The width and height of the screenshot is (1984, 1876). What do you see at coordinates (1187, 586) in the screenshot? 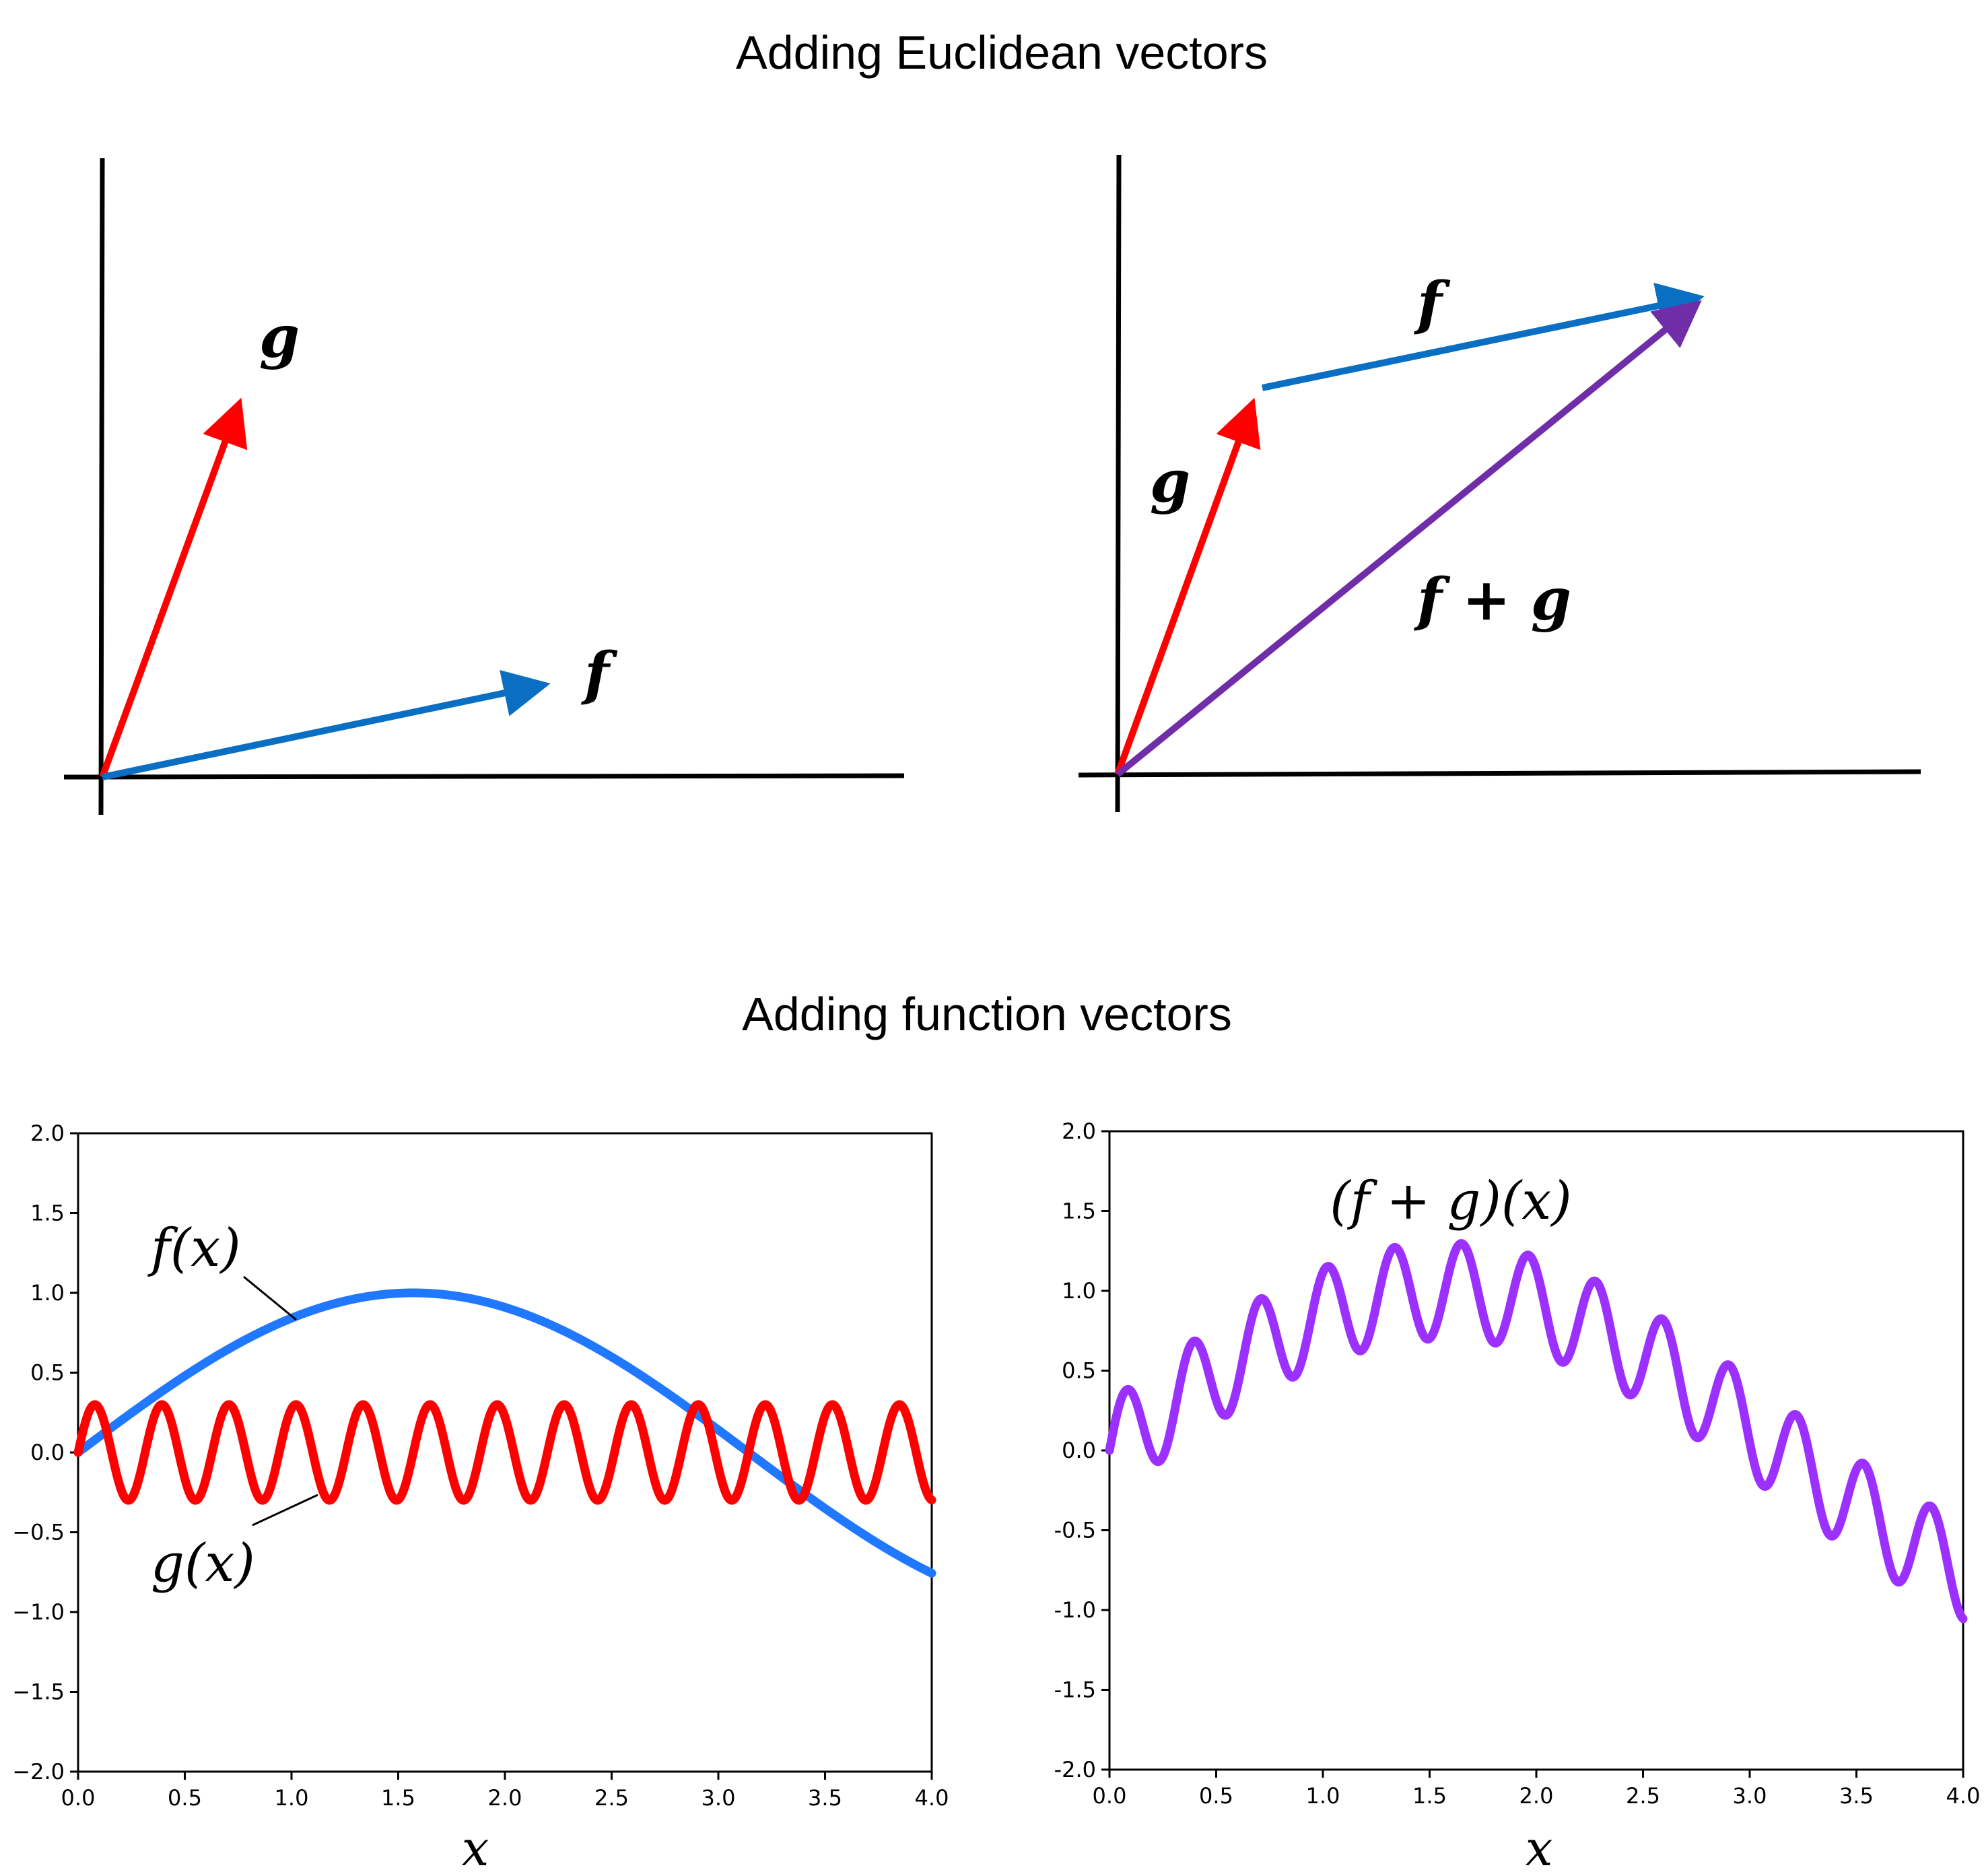
I see `right-g-vector` at bounding box center [1187, 586].